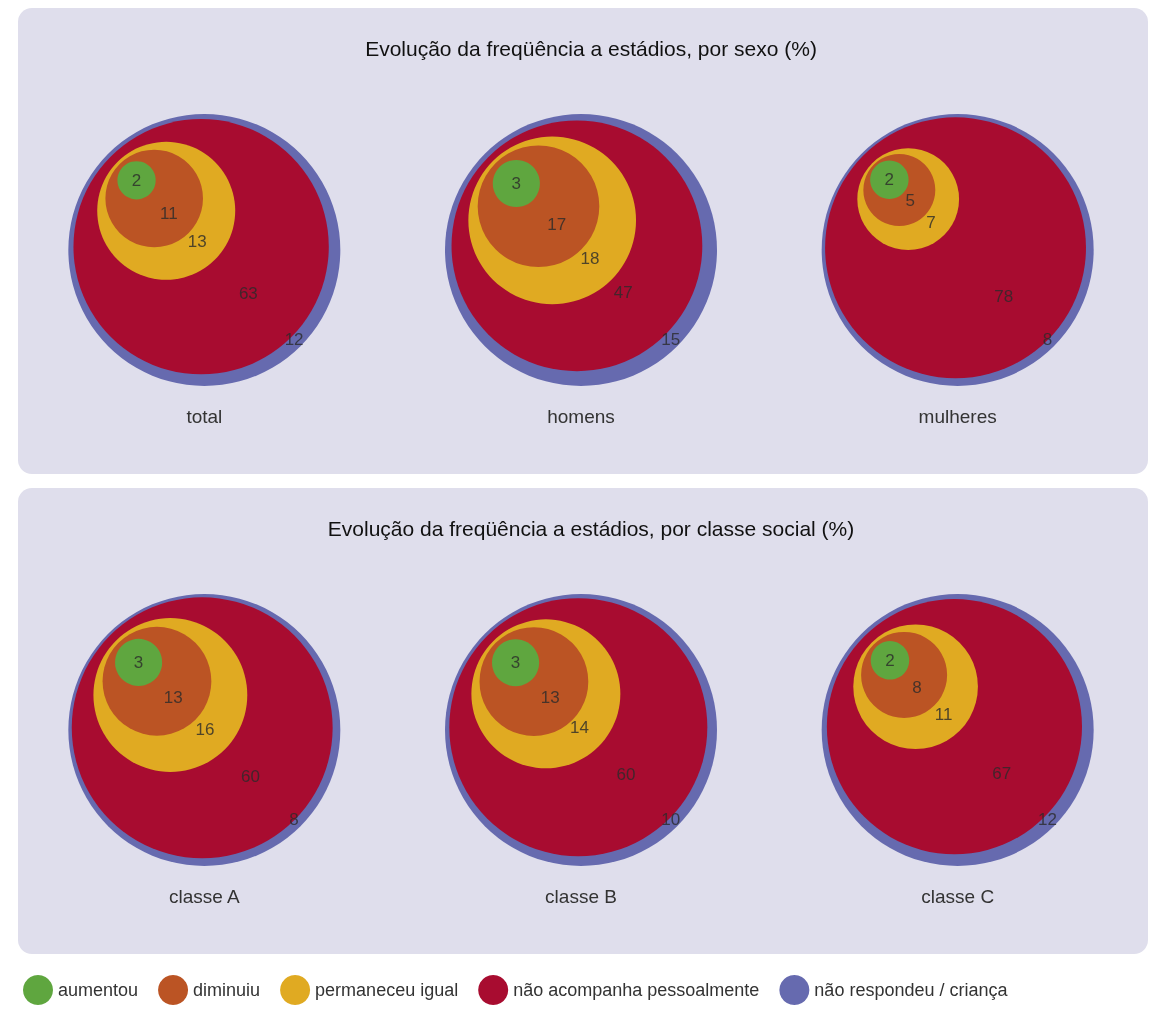 The height and width of the screenshot is (1030, 1167). What do you see at coordinates (591, 528) in the screenshot?
I see `text: Evolução da freqüência a estádios, por classe social (%)` at bounding box center [591, 528].